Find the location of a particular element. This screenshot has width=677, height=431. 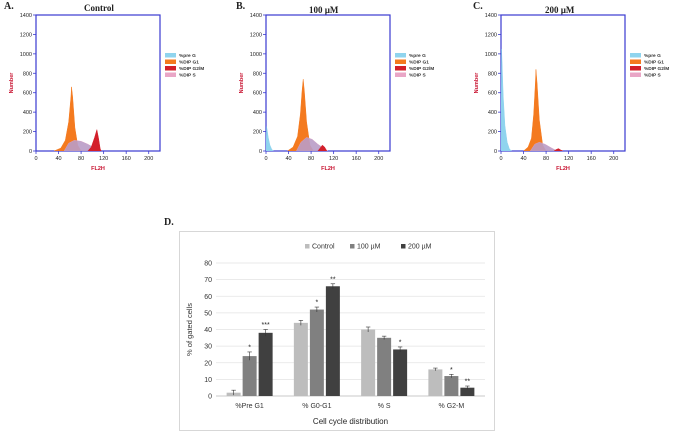

significance-marker: * is located at coordinates (400, 342).